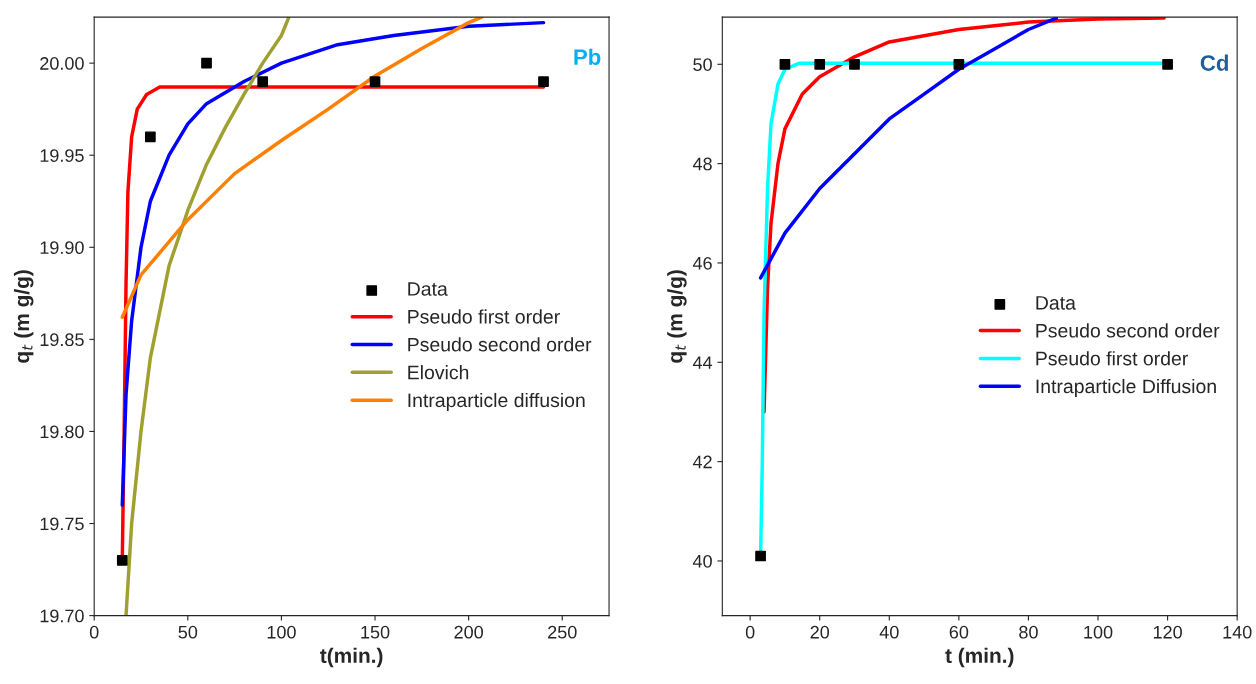  What do you see at coordinates (702, 462) in the screenshot?
I see `y-tick-label: 42` at bounding box center [702, 462].